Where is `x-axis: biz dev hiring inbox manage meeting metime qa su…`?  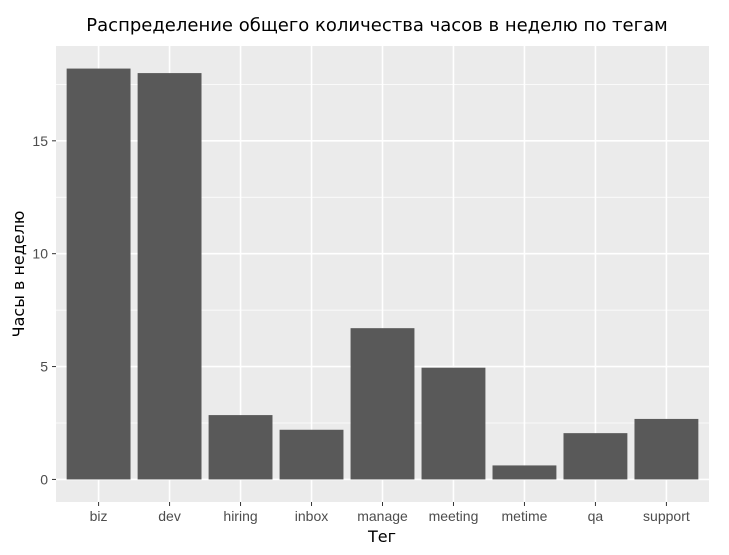
x-axis: biz dev hiring inbox manage meeting metime qa su… is located at coordinates (390, 513).